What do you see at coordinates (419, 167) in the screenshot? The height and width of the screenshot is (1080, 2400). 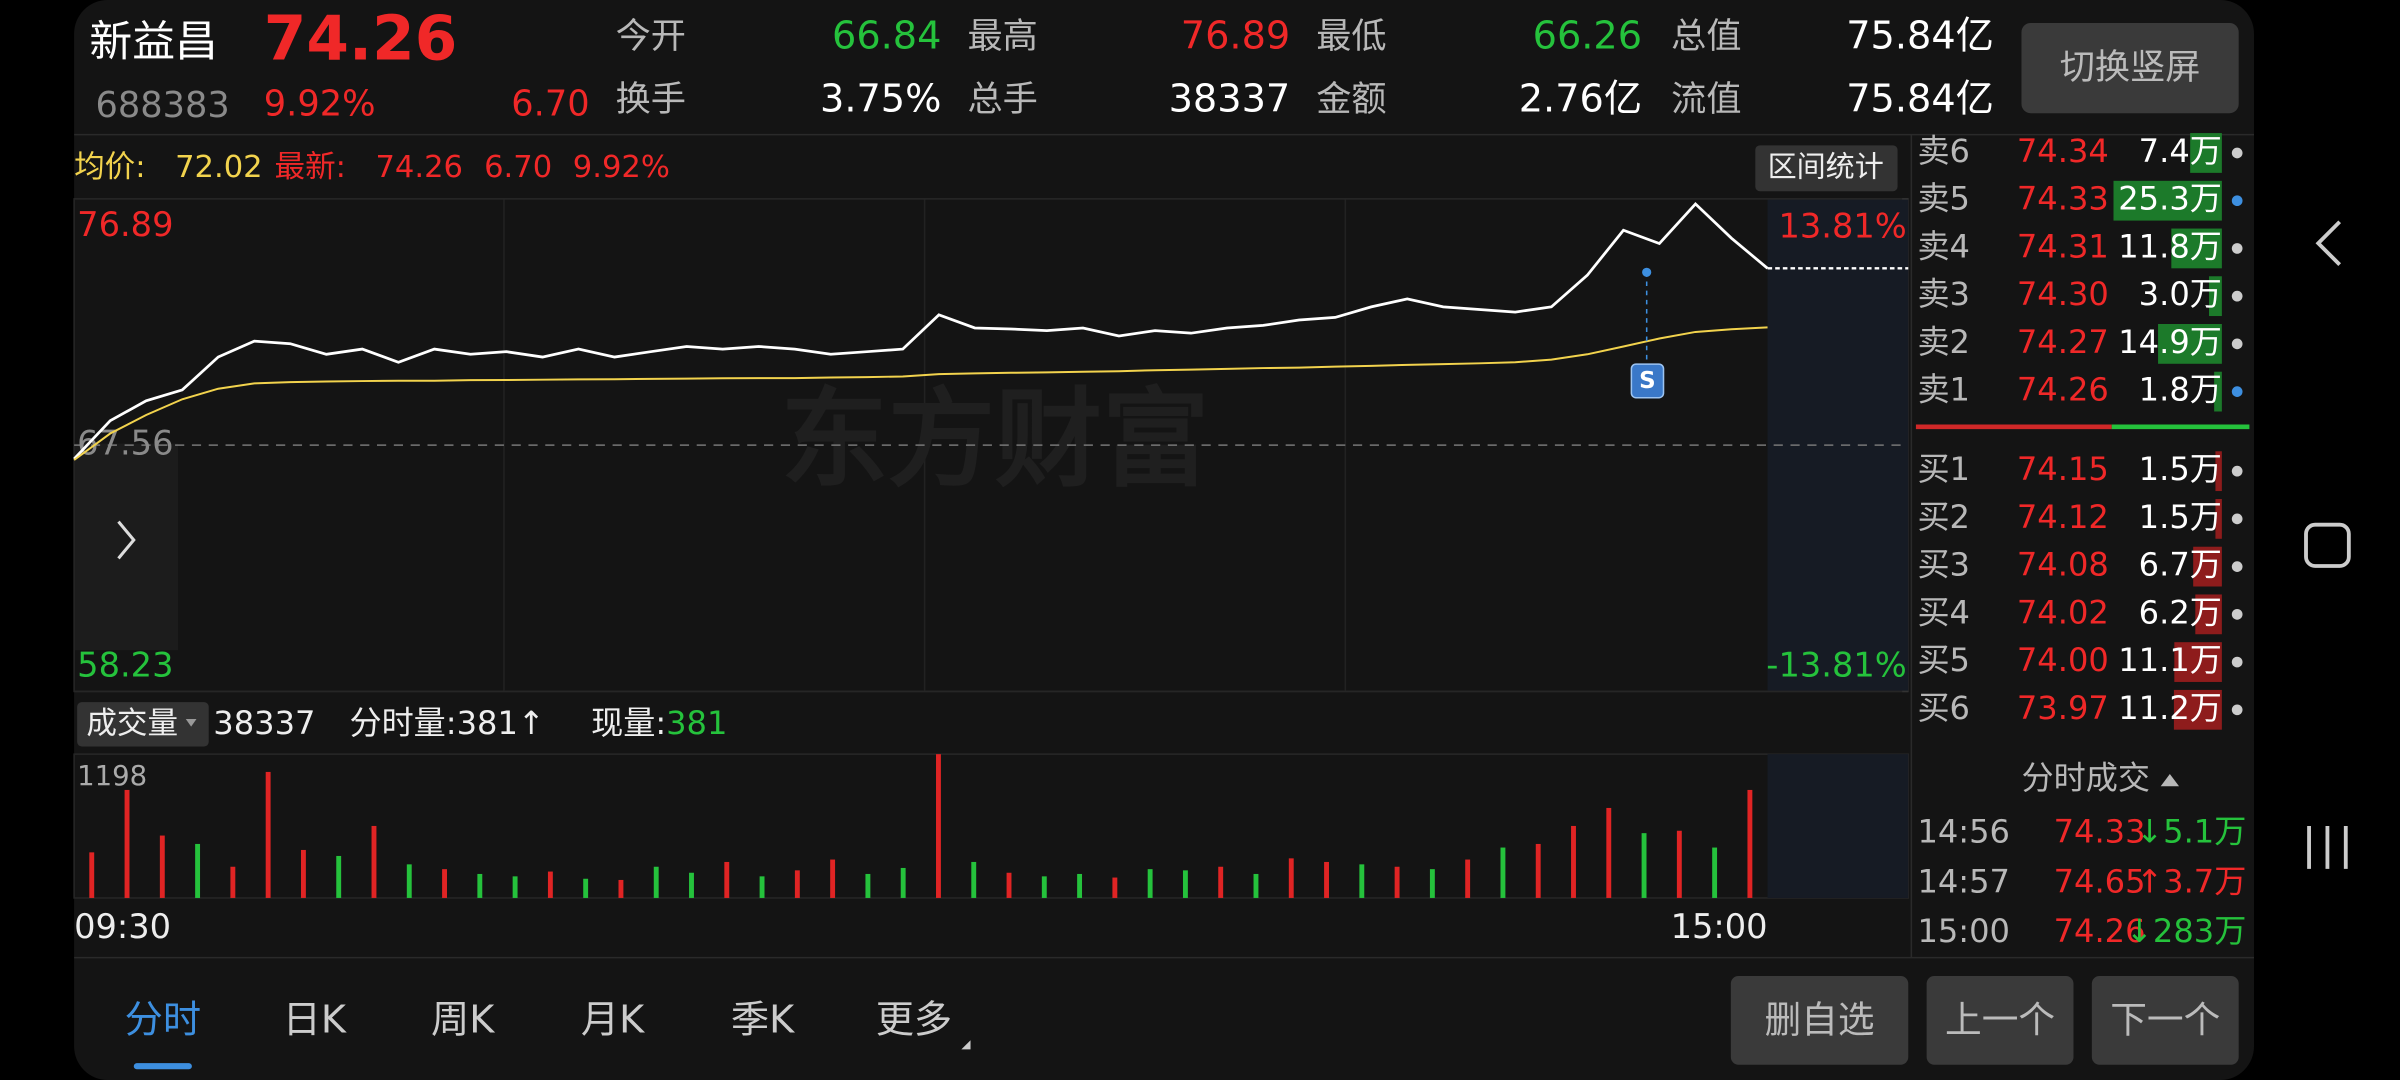 I see `latest-value: 74.26` at bounding box center [419, 167].